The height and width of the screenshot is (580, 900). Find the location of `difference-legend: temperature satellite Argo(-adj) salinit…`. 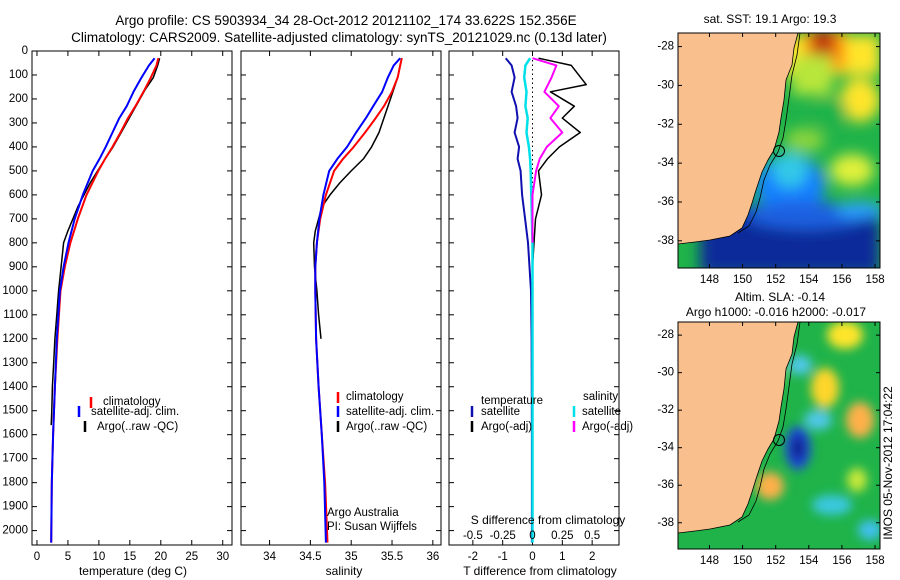

difference-legend: temperature satellite Argo(-adj) salinit… is located at coordinates (551, 412).